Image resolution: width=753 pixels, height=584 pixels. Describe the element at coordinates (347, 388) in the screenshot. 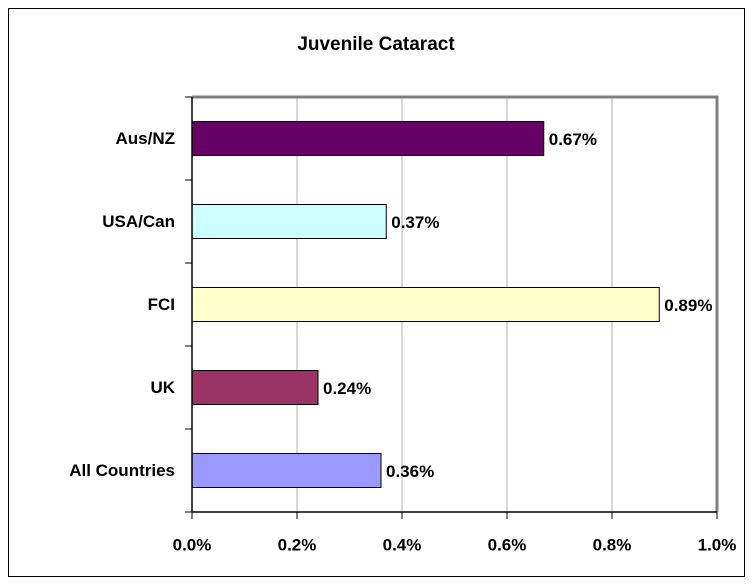

I see `data-label: 0.24%` at that location.